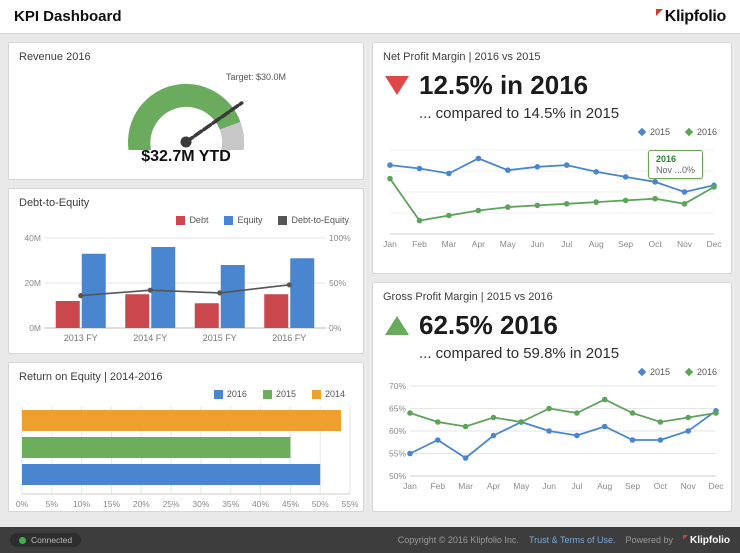 The image size is (740, 553). I want to click on gauge-target-label: Target: $30.0M, so click(256, 77).